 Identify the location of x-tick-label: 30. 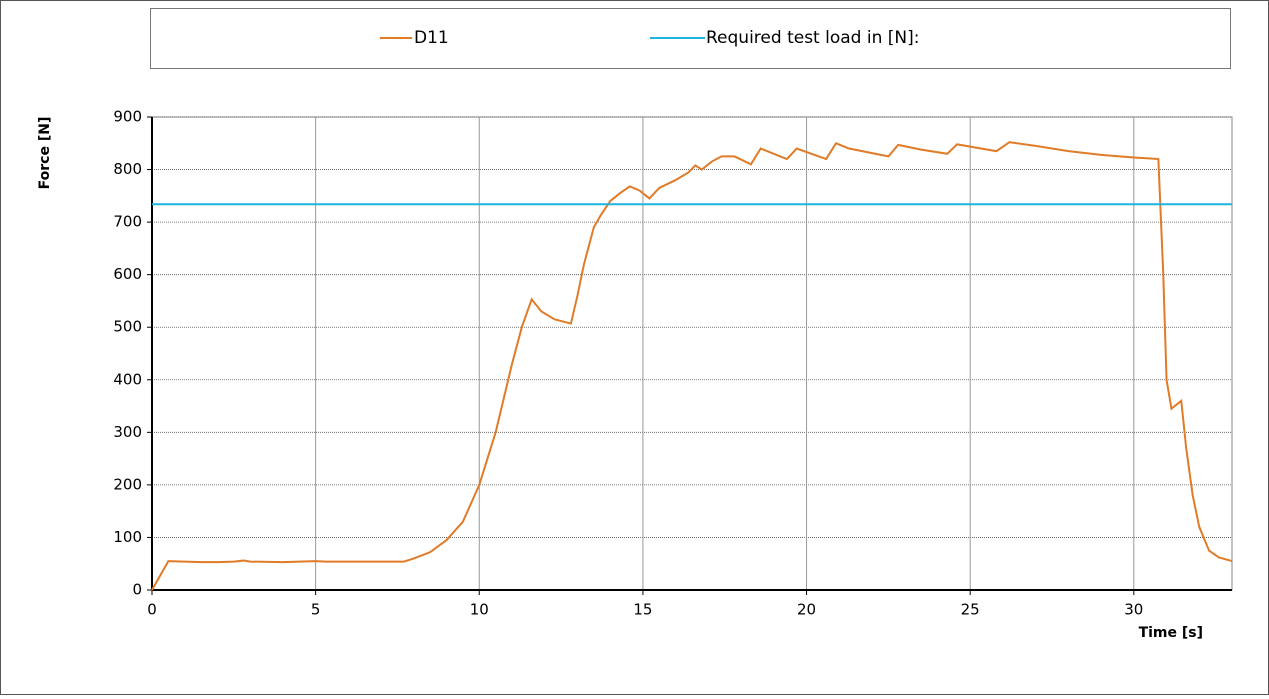
(1133, 610).